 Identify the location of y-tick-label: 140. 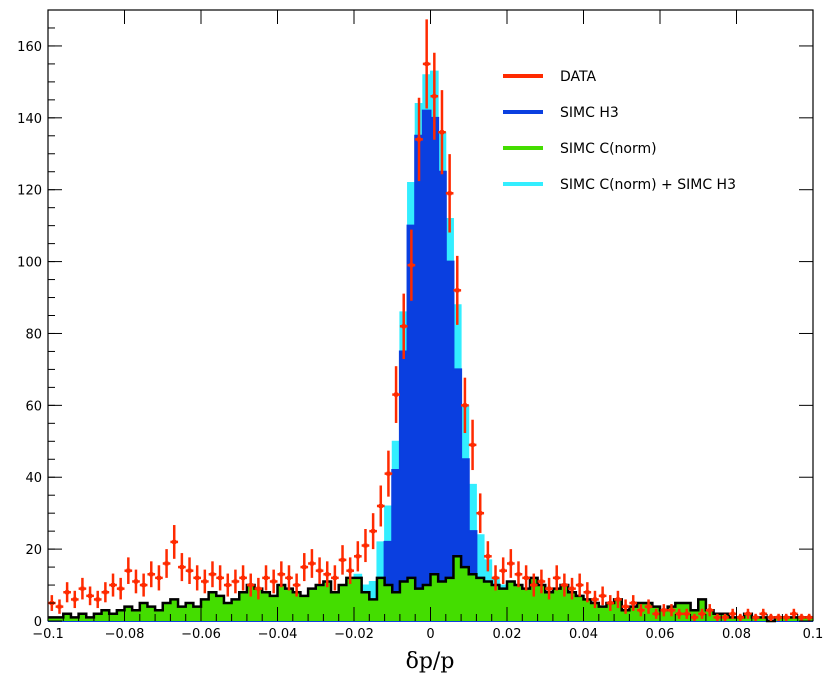
(29, 119).